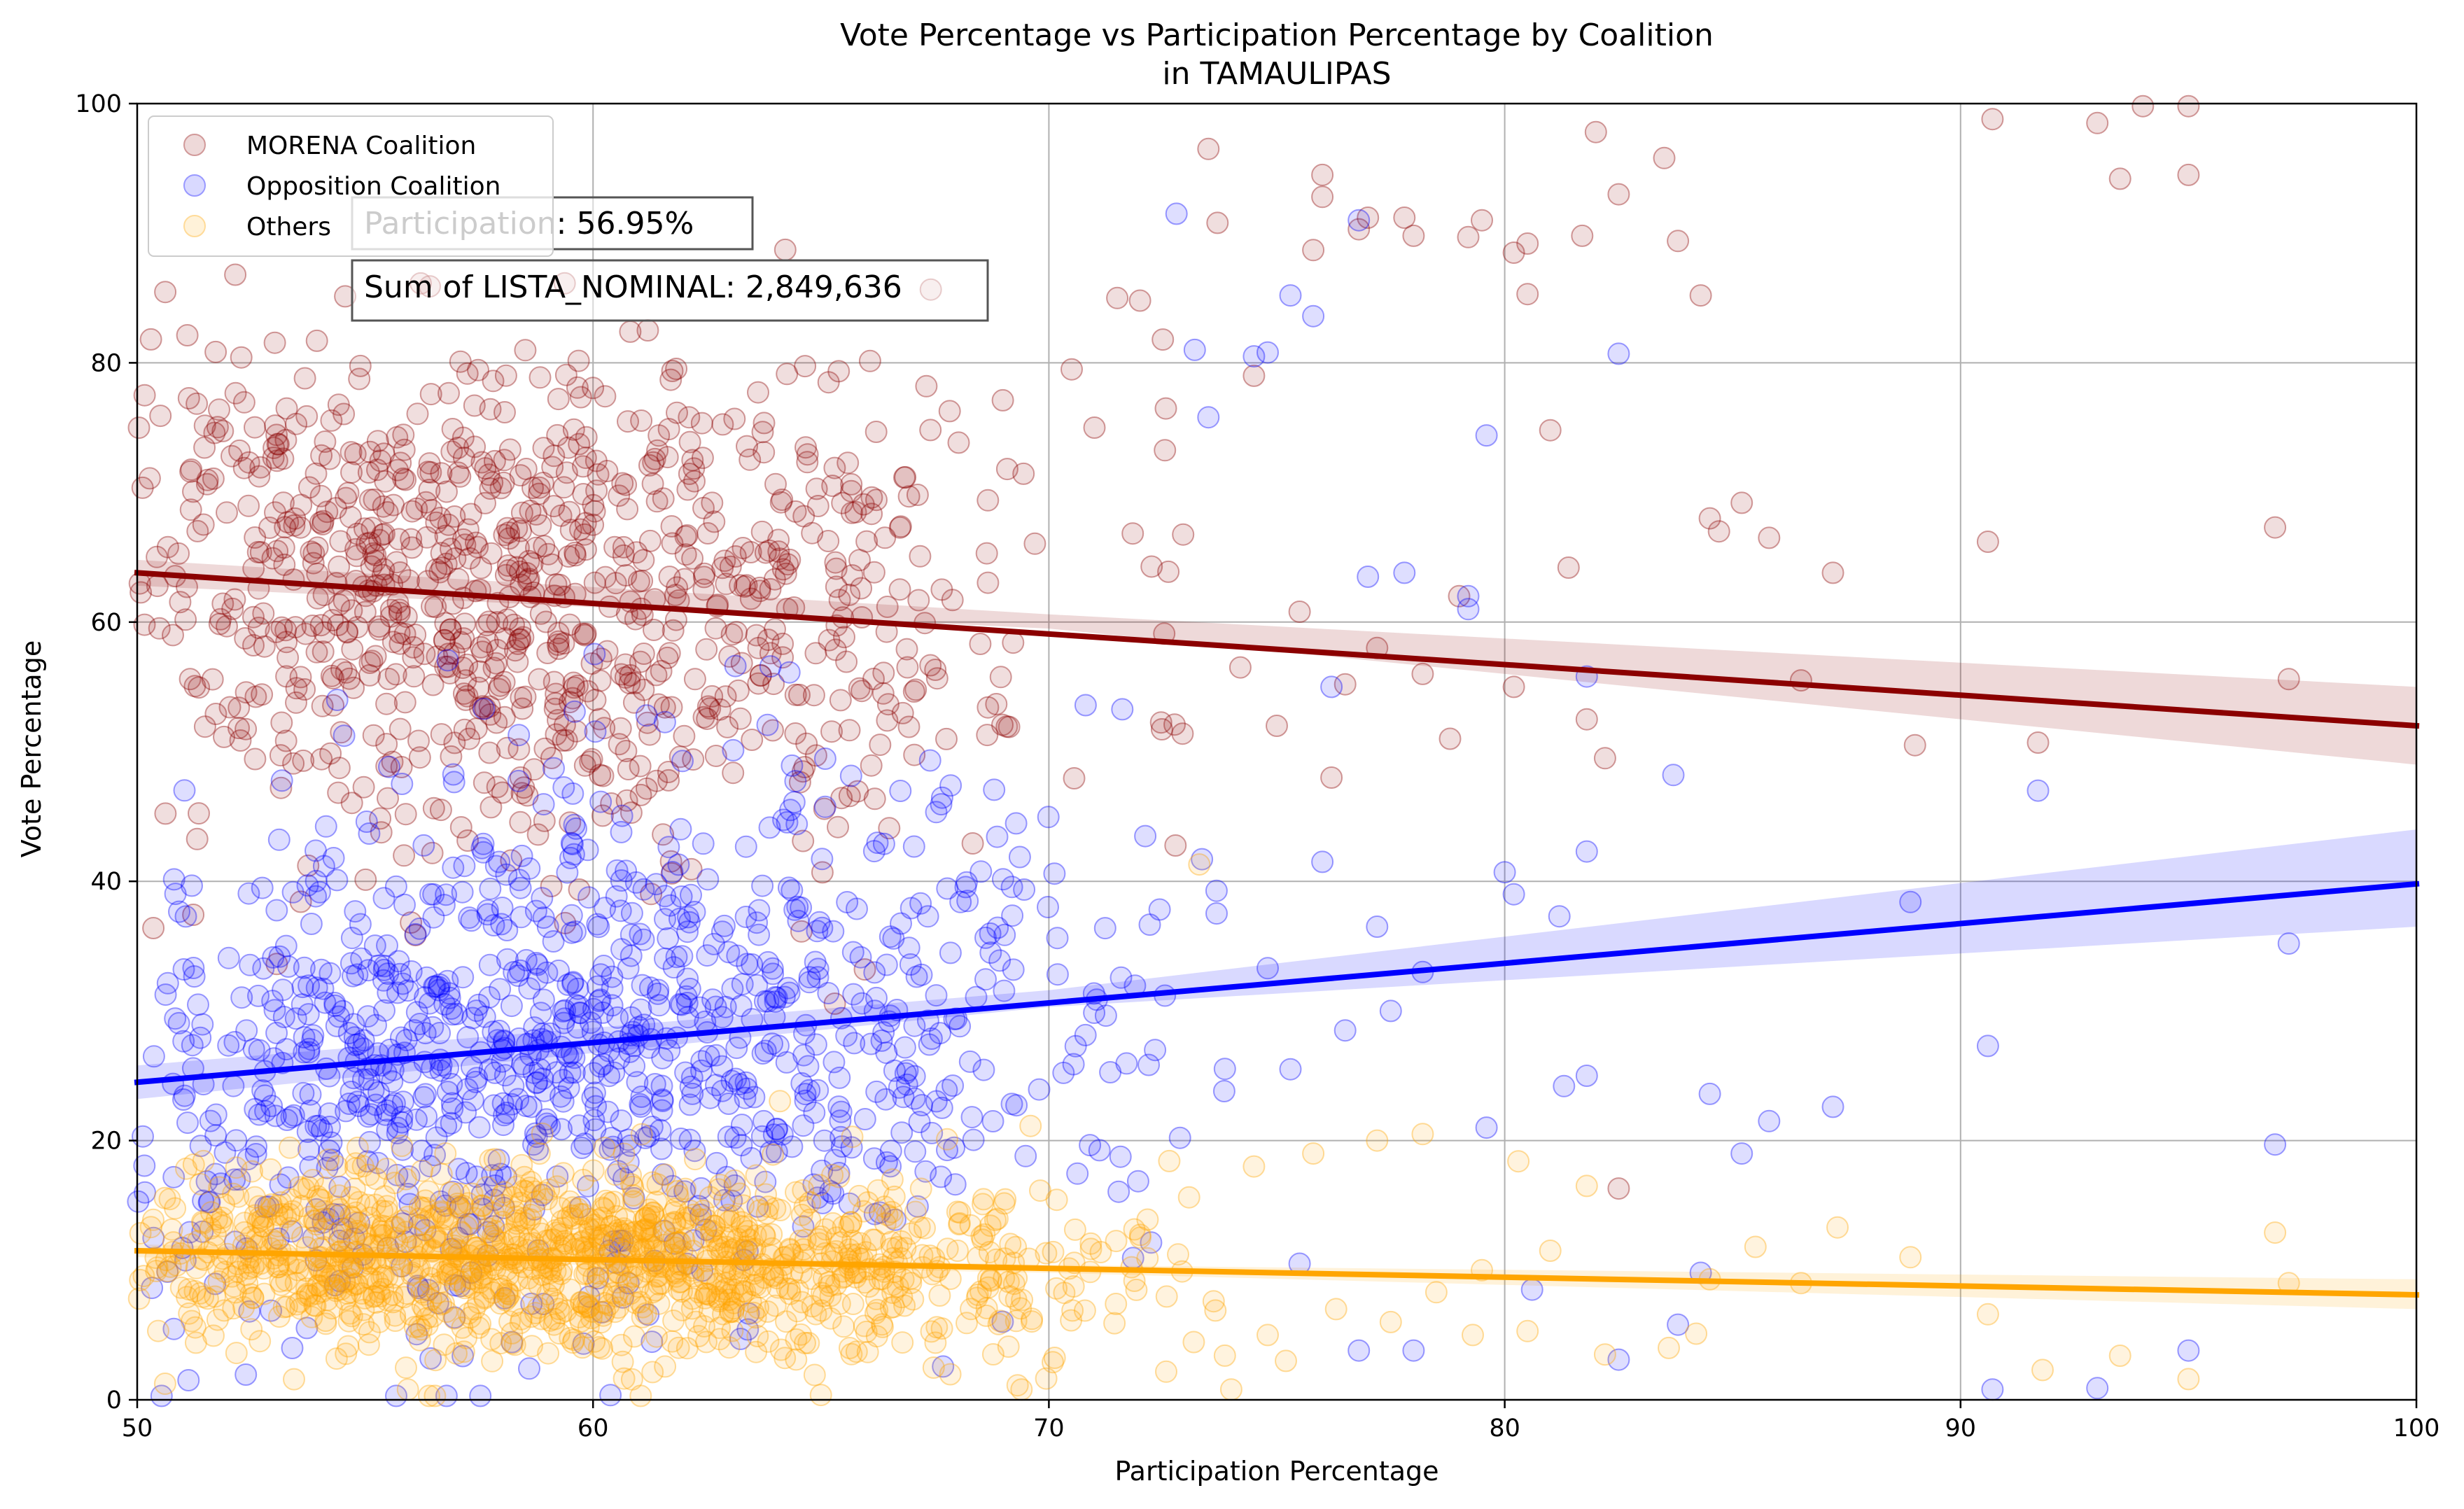 The width and height of the screenshot is (2464, 1509). Describe the element at coordinates (1961, 1429) in the screenshot. I see `x-tick-label: 90` at that location.